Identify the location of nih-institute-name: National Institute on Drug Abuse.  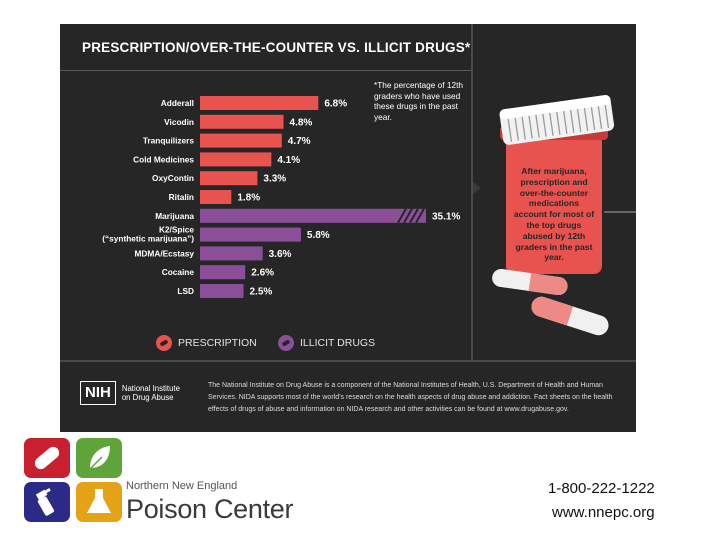
(150, 393).